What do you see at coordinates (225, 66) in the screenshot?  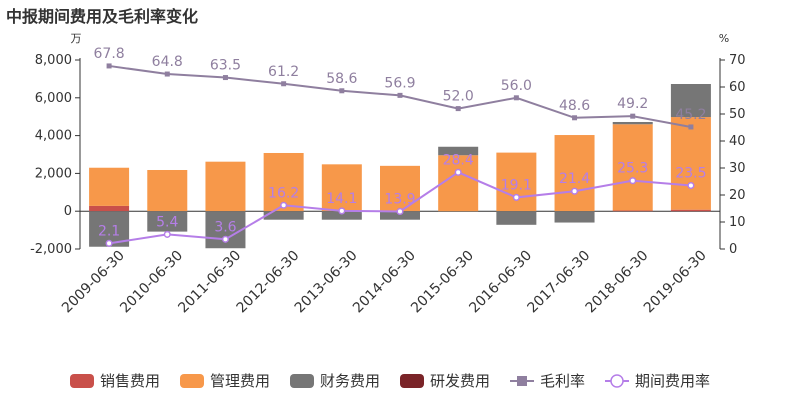 I see `gross-margin-label: 63.5` at bounding box center [225, 66].